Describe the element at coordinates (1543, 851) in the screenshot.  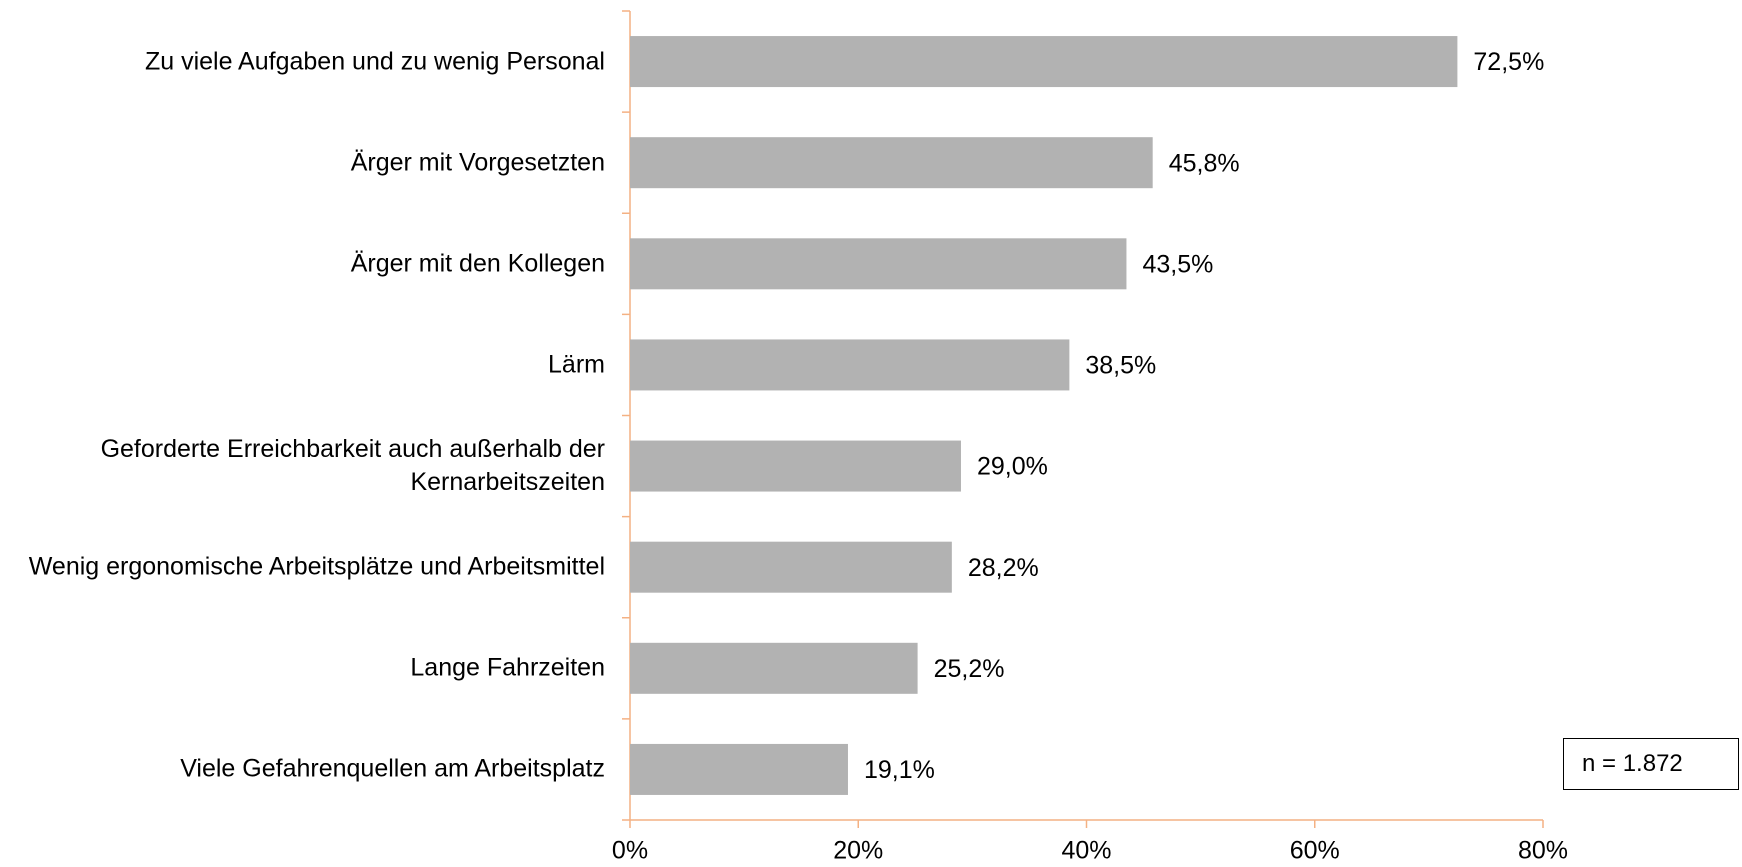
I see `x-tick-label: 80%` at that location.